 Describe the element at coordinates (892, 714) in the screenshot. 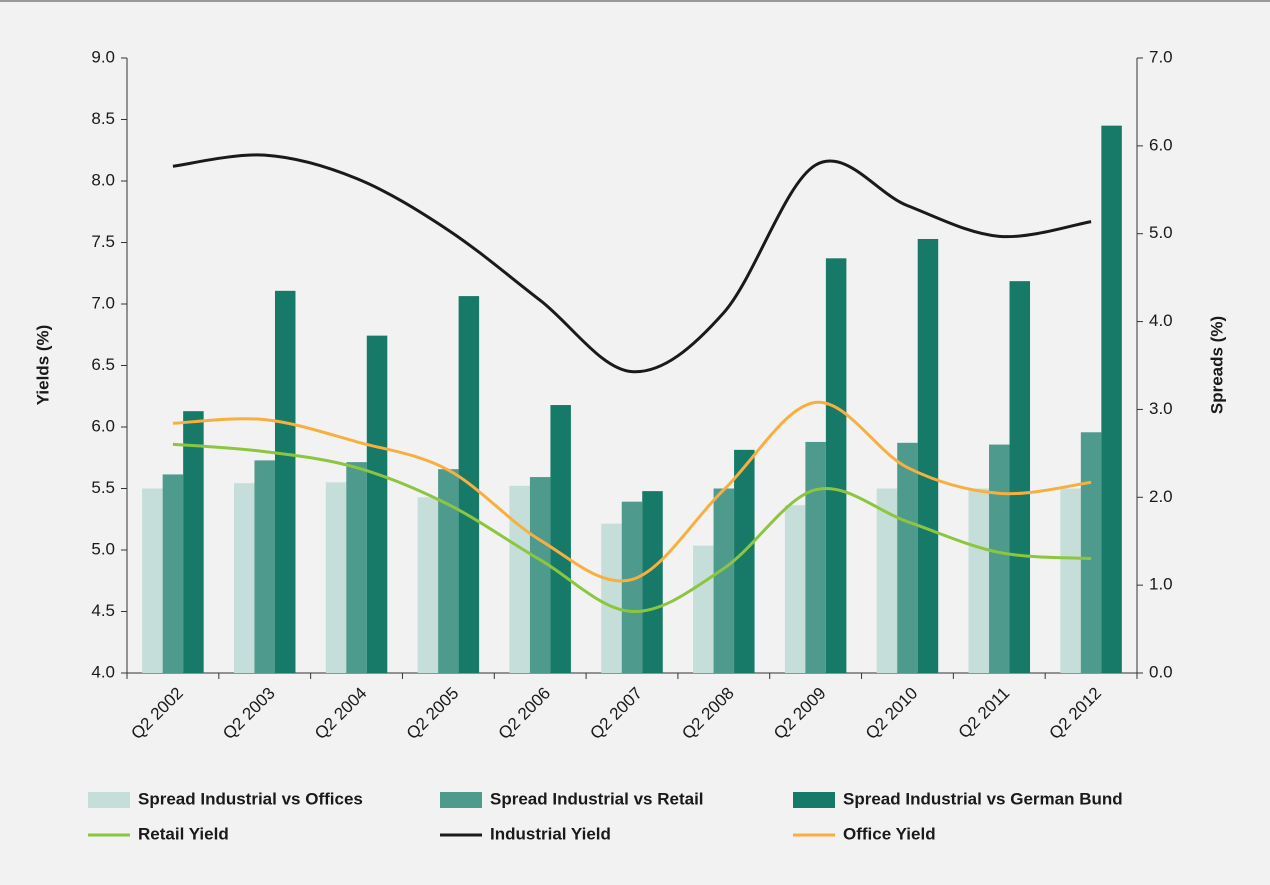

I see `x-tick-label: Q2 2010` at that location.